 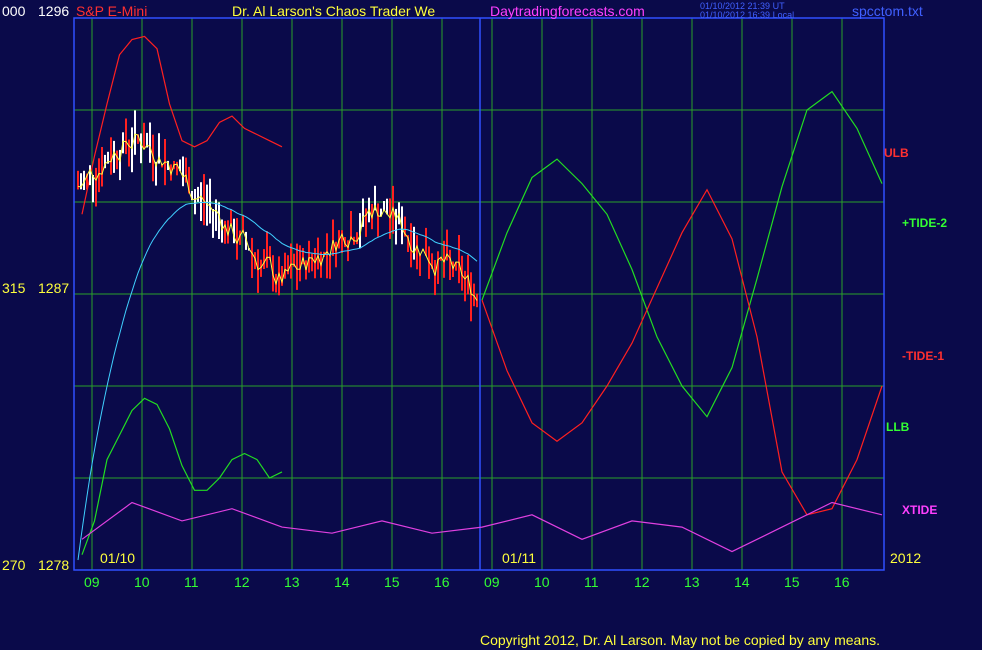 What do you see at coordinates (925, 223) in the screenshot?
I see `series-label-tide2: +TIDE-2` at bounding box center [925, 223].